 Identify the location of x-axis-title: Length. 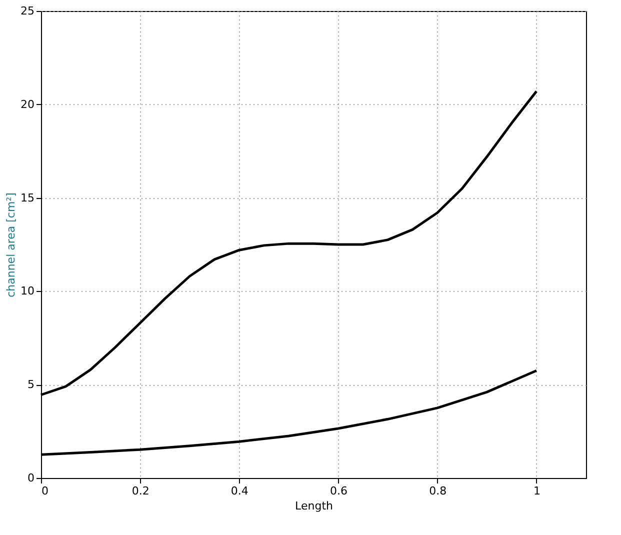
(314, 506).